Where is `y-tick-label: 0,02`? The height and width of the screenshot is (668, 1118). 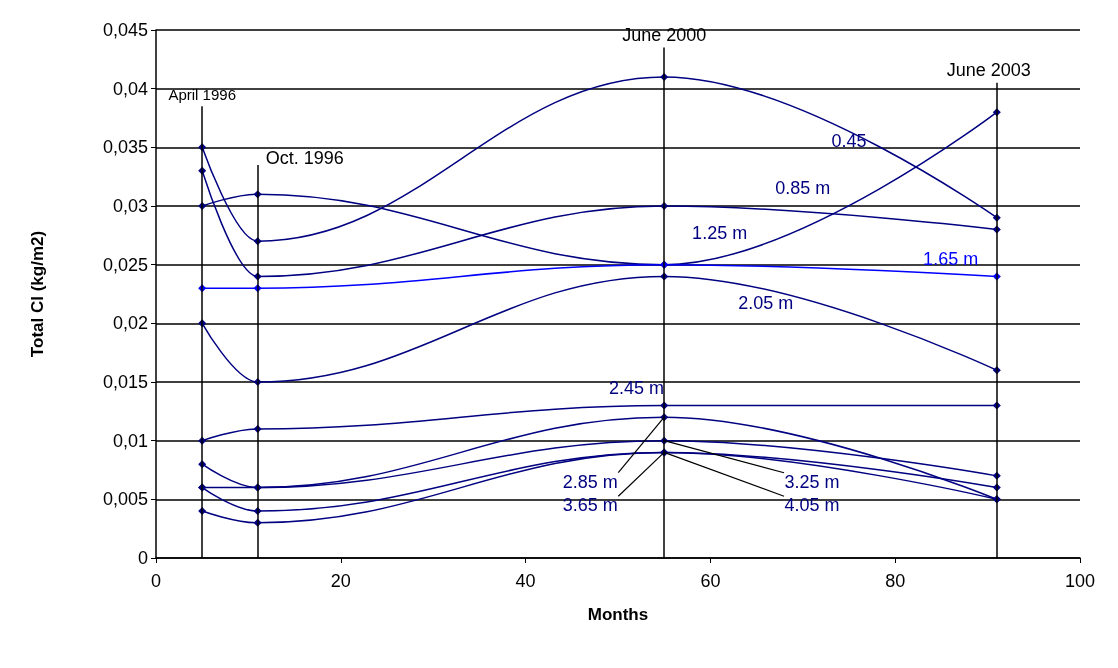 y-tick-label: 0,02 is located at coordinates (130, 323).